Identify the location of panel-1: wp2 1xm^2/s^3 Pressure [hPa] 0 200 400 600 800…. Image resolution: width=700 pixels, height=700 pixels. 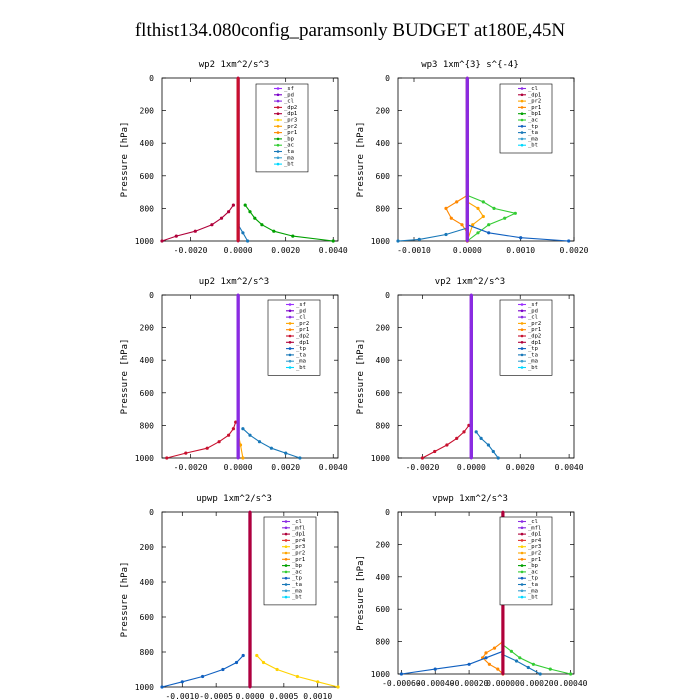
(234, 157).